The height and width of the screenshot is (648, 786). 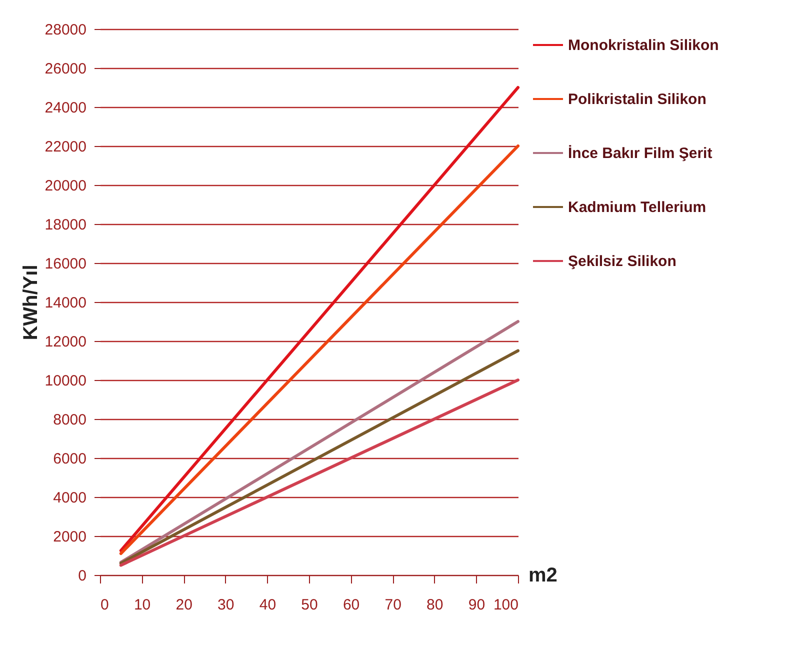 I want to click on y-tick-label: 10000, so click(x=65, y=381).